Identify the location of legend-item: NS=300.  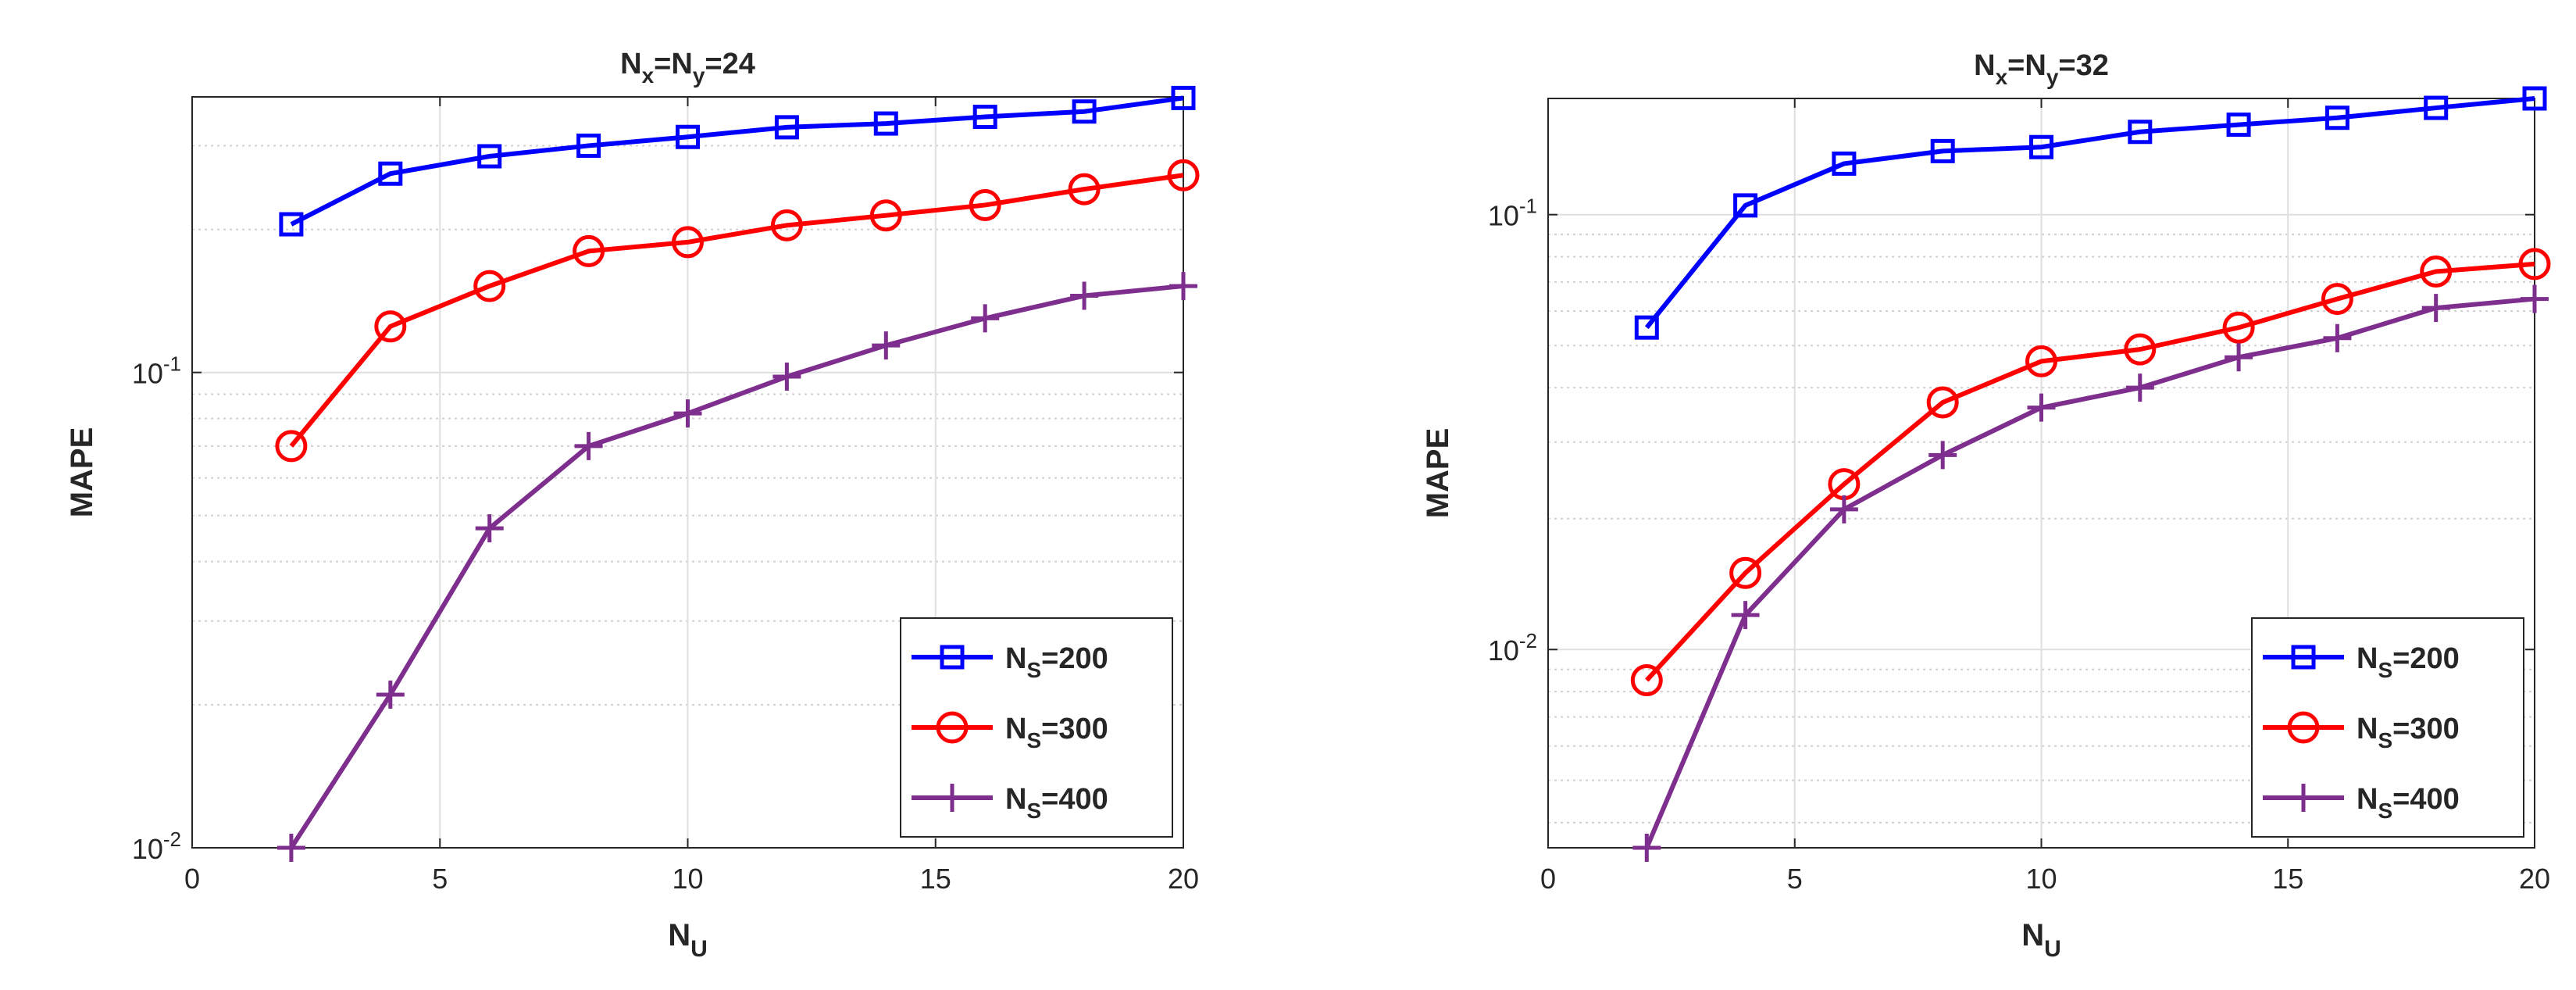
(1010, 731).